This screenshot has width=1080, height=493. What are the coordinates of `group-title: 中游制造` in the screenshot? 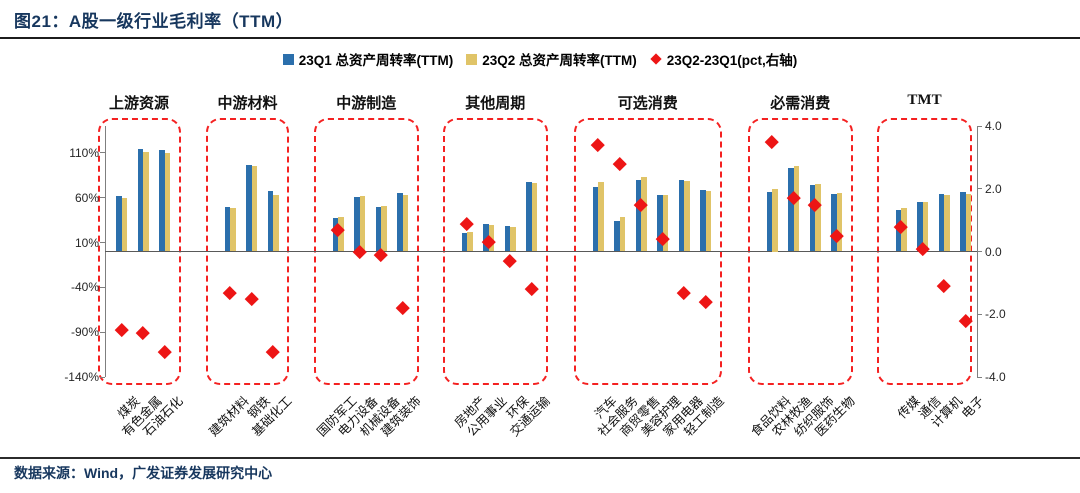 It's located at (366, 104).